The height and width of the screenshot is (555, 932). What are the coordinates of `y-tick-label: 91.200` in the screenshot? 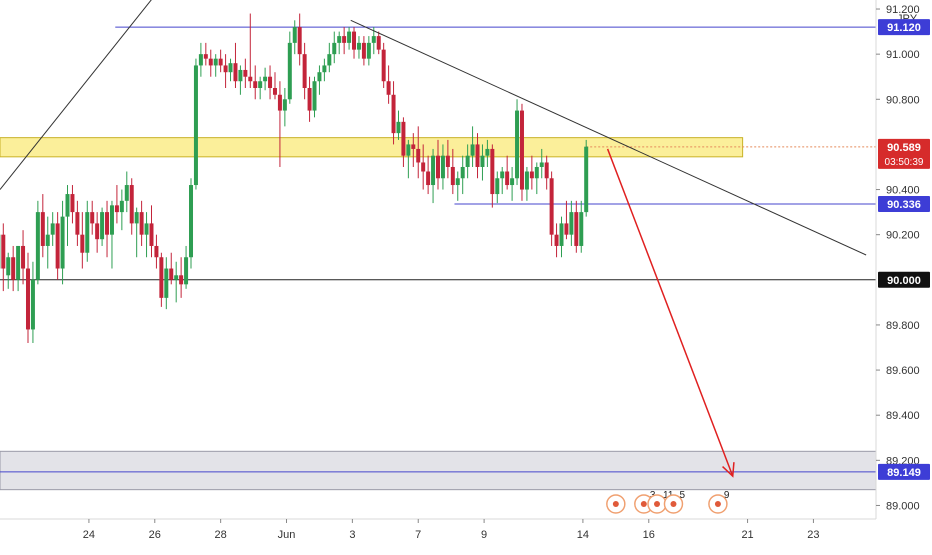 It's located at (903, 10).